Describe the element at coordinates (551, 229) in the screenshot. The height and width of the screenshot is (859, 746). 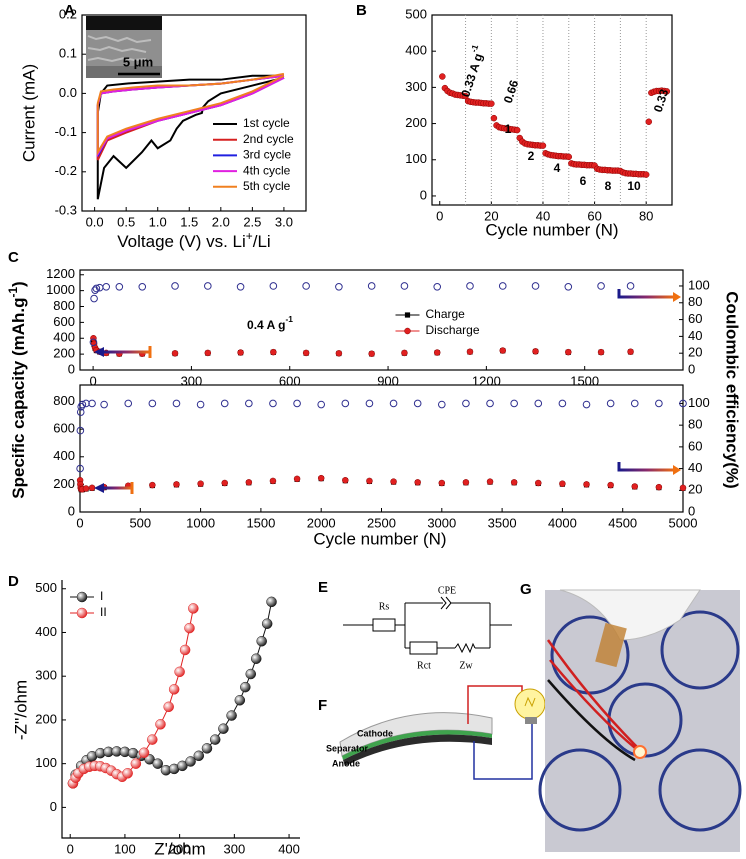
I see `x-axis-label: Cycle number (N)` at that location.